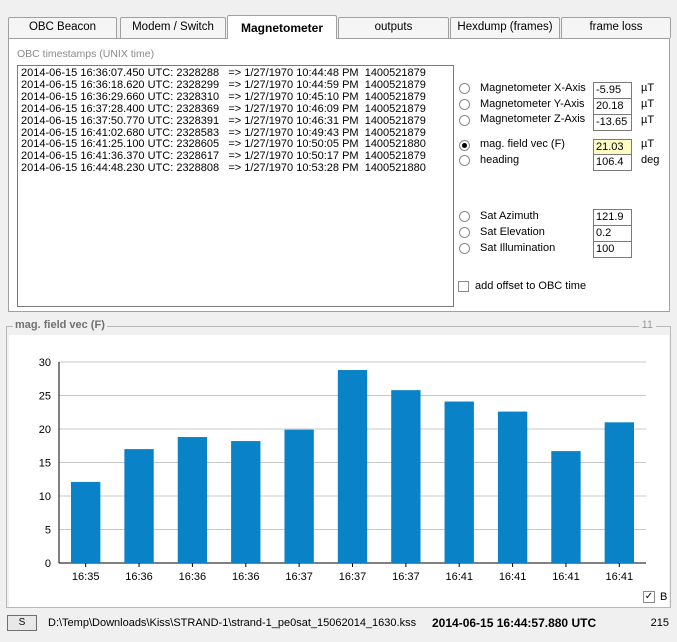 The width and height of the screenshot is (677, 642). I want to click on chart-group-count: 11, so click(647, 325).